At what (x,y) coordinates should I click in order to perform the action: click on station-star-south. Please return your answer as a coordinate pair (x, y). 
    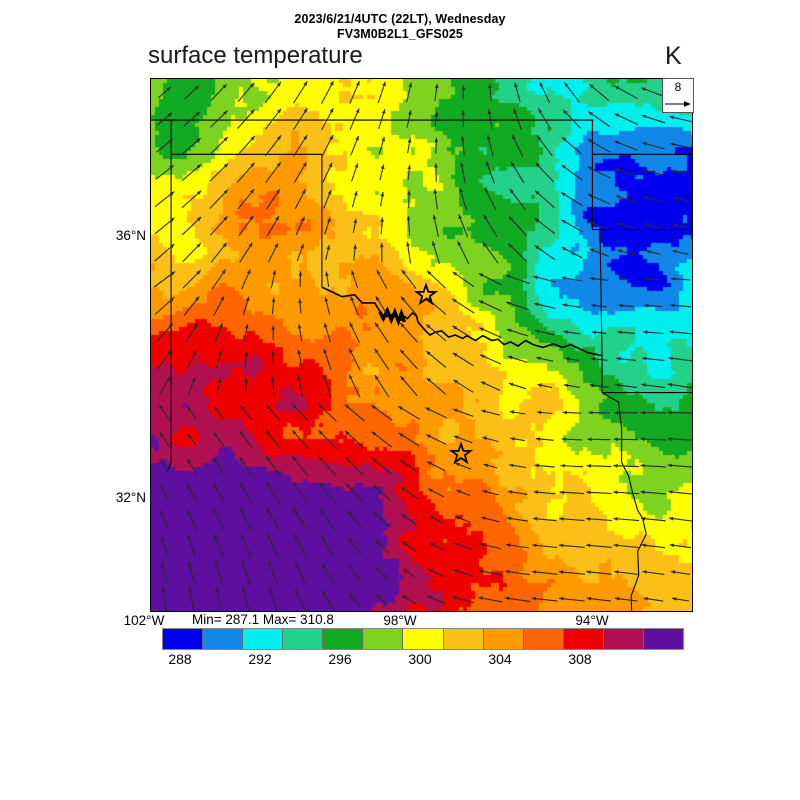
    Looking at the image, I should click on (461, 453).